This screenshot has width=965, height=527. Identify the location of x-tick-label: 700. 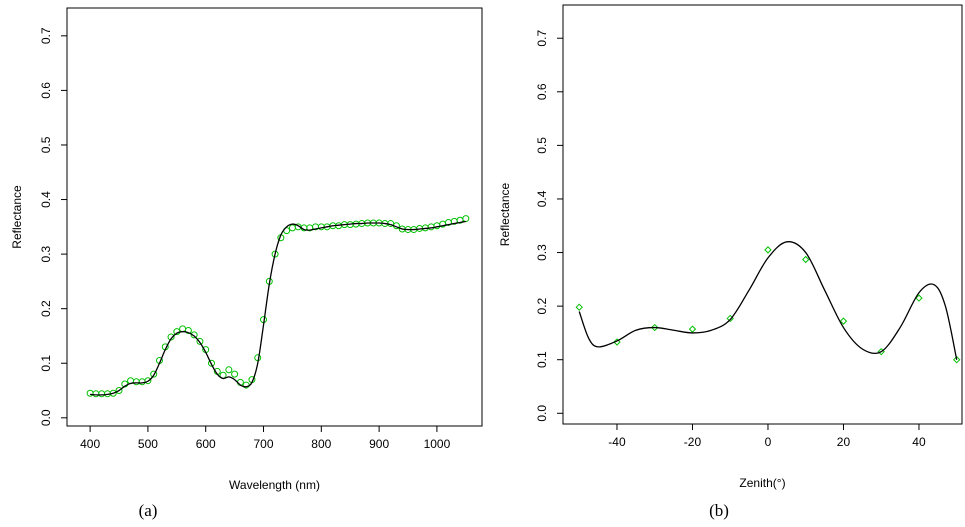
(264, 444).